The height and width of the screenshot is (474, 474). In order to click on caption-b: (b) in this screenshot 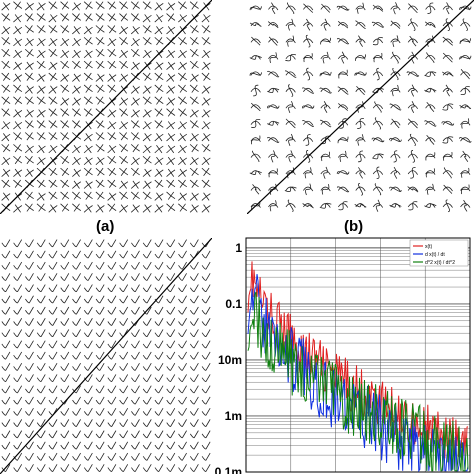, I will do `click(354, 226)`.